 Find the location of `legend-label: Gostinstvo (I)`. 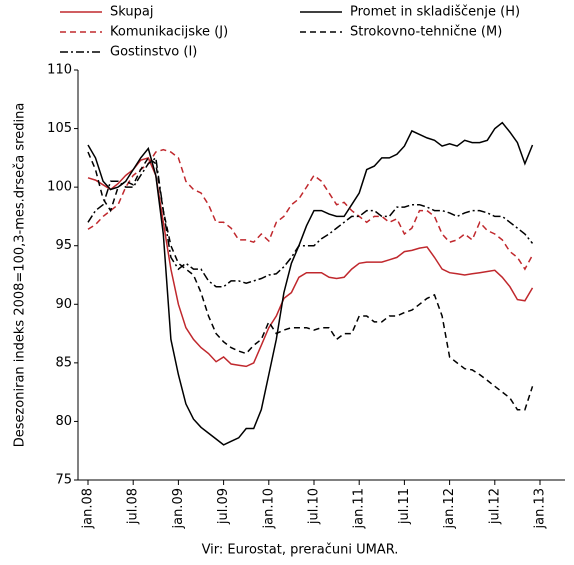

legend-label: Gostinstvo (I) is located at coordinates (153, 52).